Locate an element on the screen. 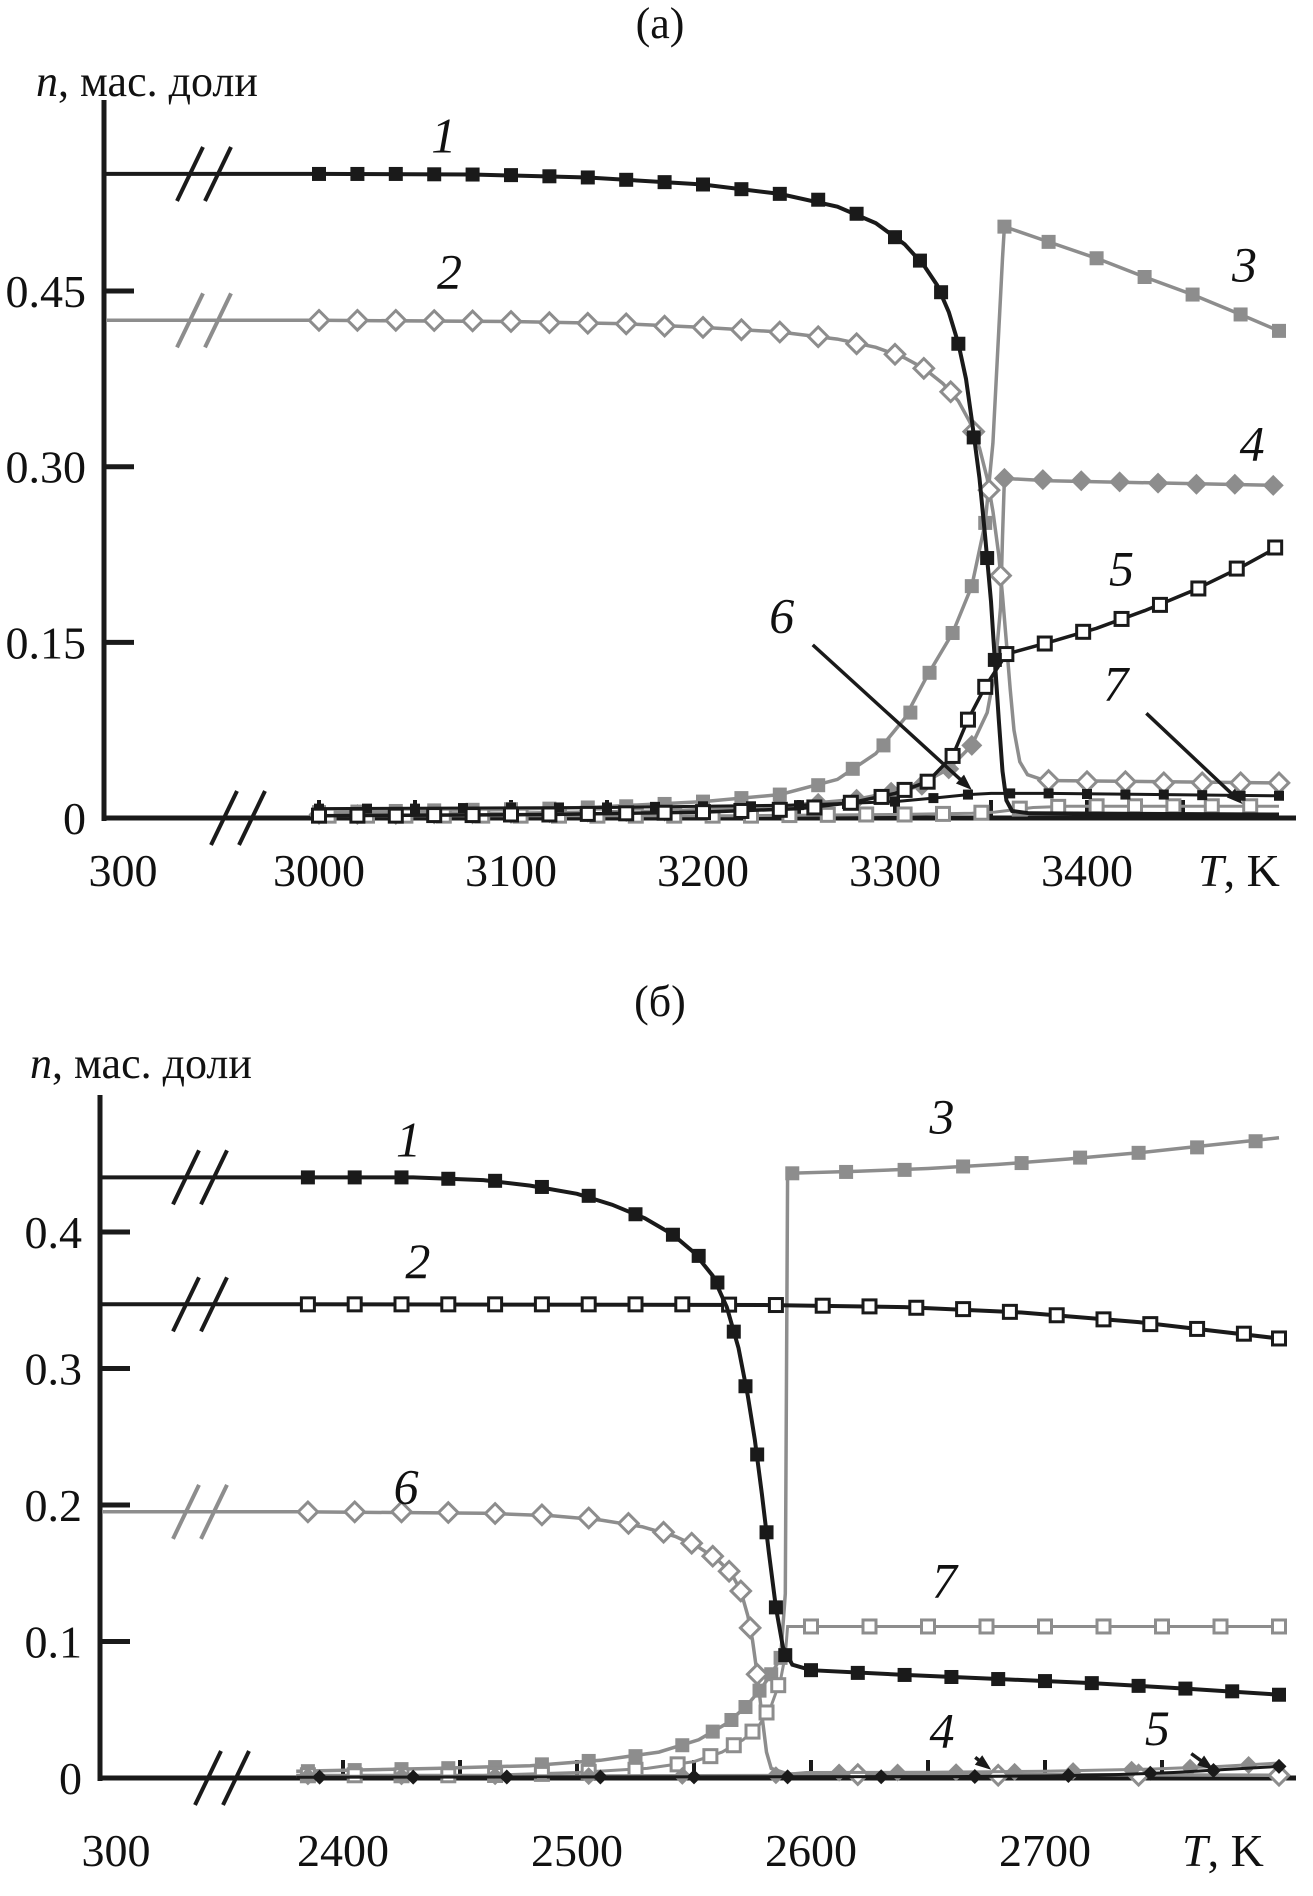 The width and height of the screenshot is (1313, 1896). y-tick-label-a: 0.45 is located at coordinates (46, 291).